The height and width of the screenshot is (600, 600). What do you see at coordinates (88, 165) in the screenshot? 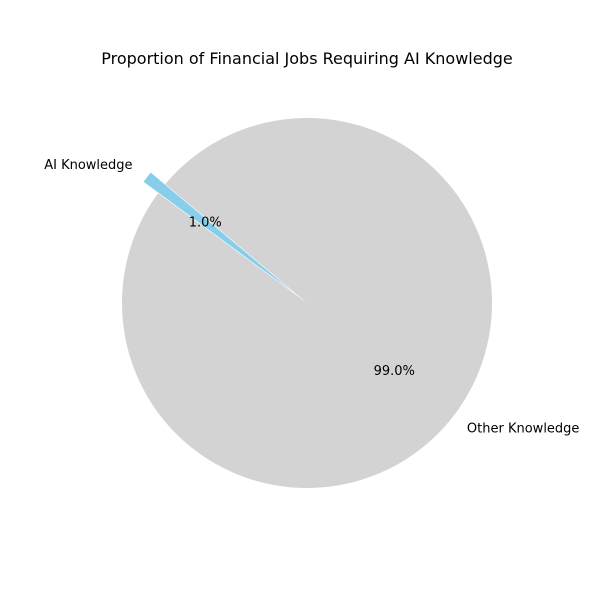
I see `pie-label-ai-knowledge: AI Knowledge` at bounding box center [88, 165].